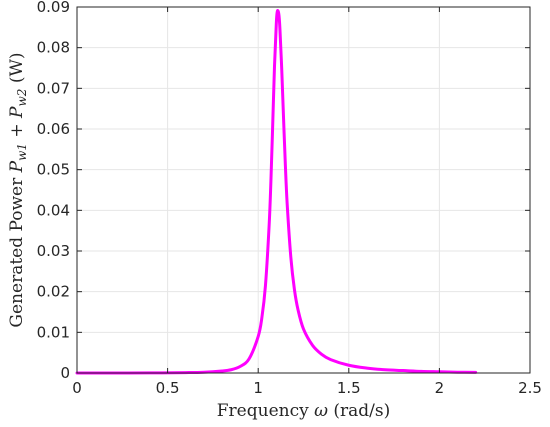 The width and height of the screenshot is (550, 427). Describe the element at coordinates (18, 189) in the screenshot. I see `y-axis-label: Generated Power Pw1 + Pw2 (W)` at that location.